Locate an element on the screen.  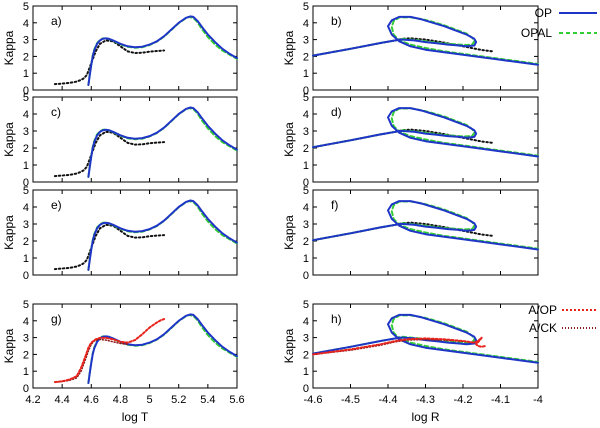
x-tick-label: -4 is located at coordinates (538, 400).